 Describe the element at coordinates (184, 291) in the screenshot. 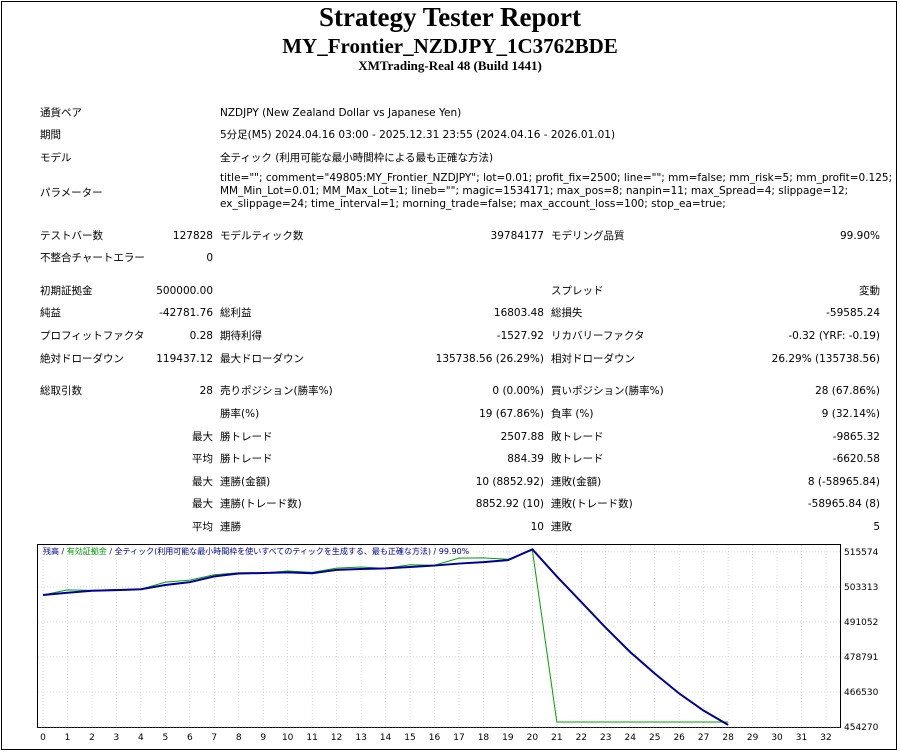

I see `deposit-value: 500000.00` at that location.